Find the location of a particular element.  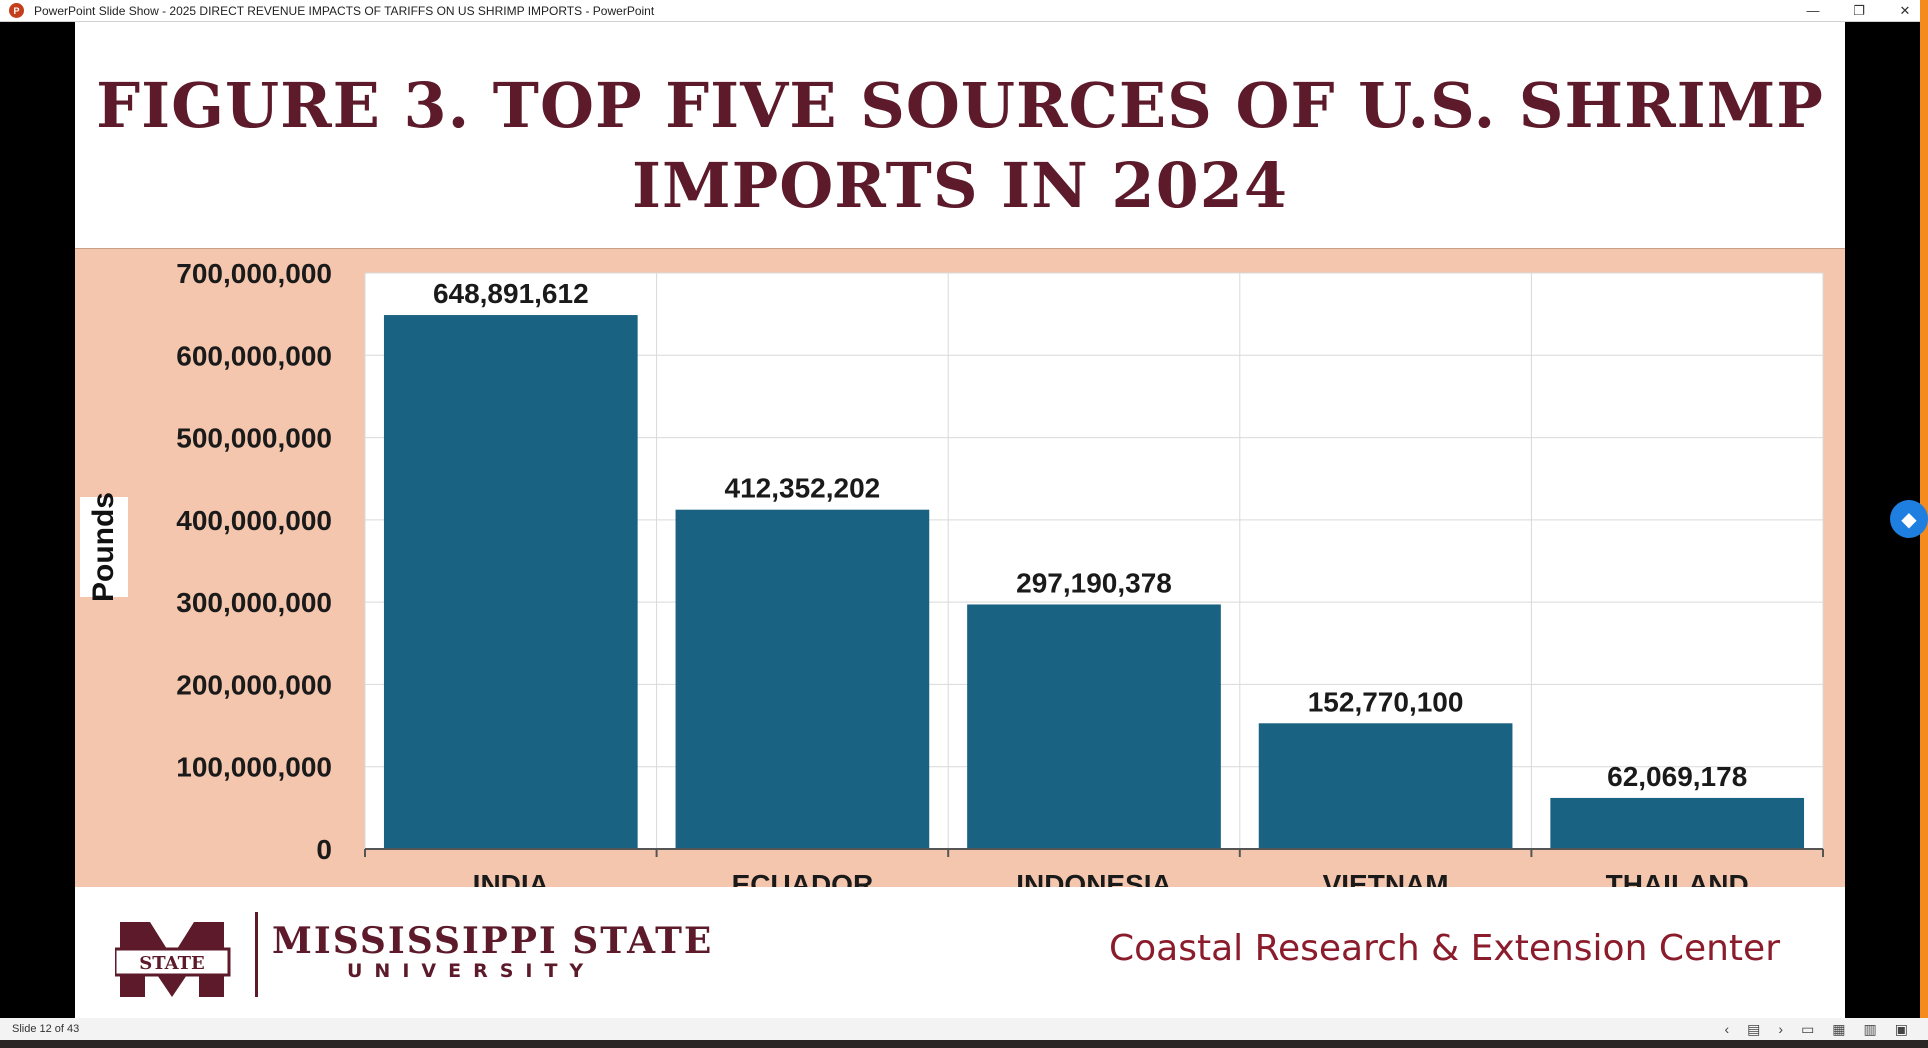

center-name: Coastal Research & Extension Center is located at coordinates (1444, 948).